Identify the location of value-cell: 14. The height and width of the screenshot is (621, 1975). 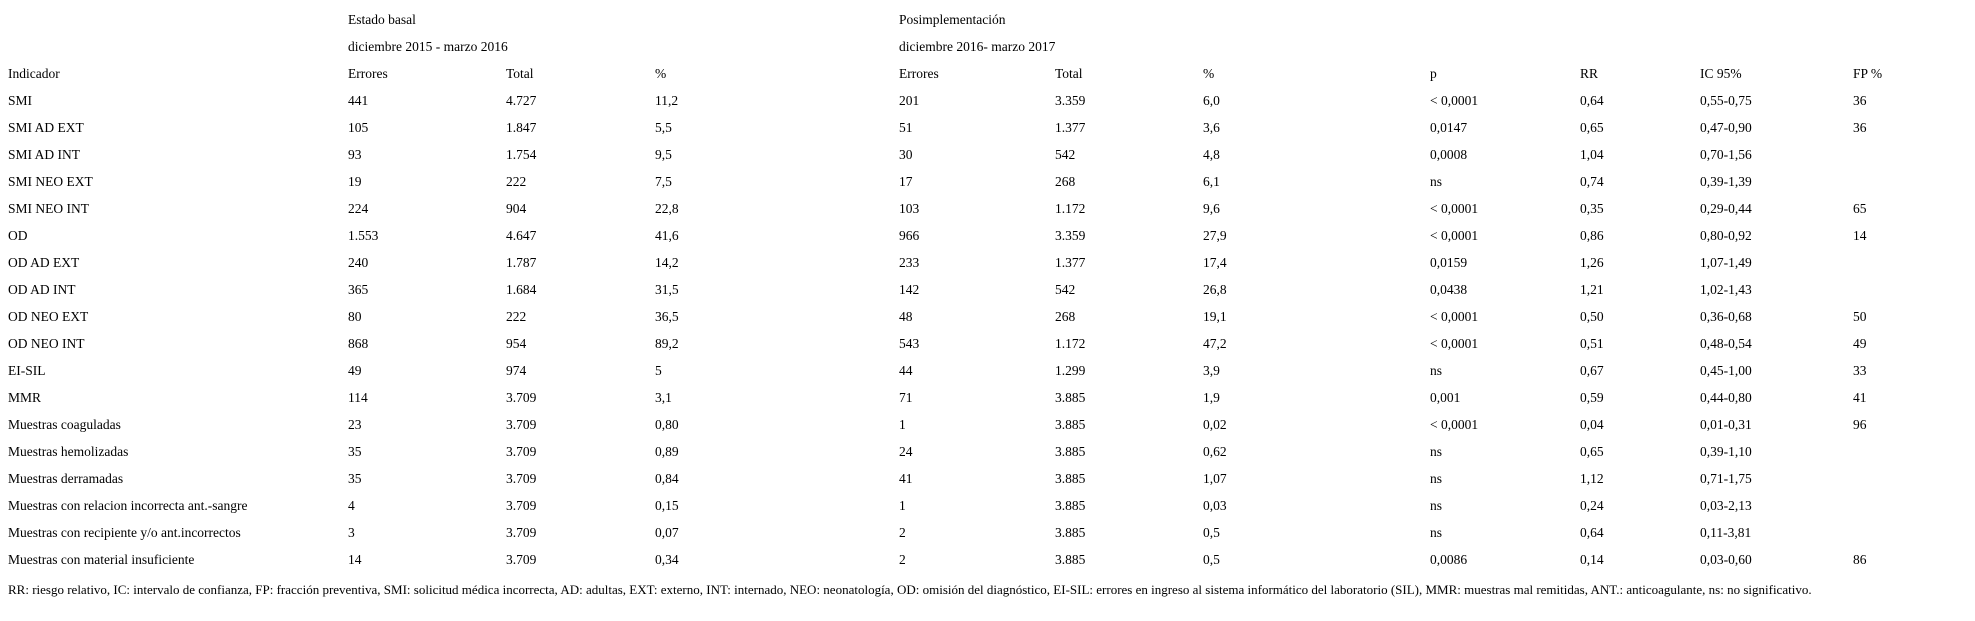
(355, 559).